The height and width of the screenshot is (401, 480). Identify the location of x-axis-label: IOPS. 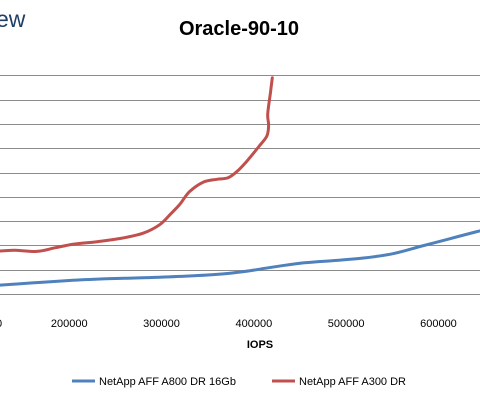
(260, 345).